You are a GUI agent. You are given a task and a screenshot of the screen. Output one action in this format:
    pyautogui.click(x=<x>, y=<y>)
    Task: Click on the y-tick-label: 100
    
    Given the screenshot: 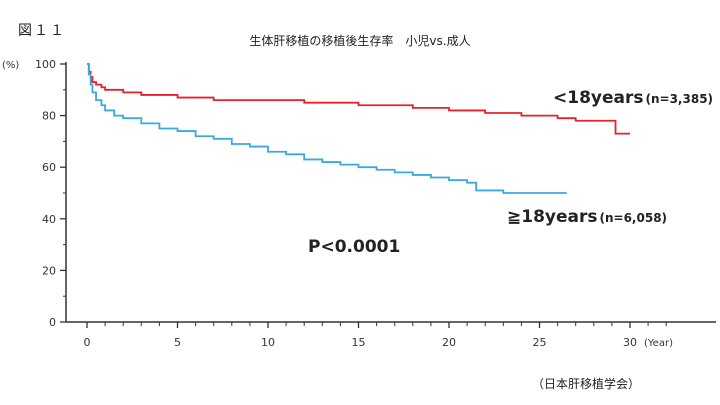 What is the action you would take?
    pyautogui.click(x=45, y=64)
    